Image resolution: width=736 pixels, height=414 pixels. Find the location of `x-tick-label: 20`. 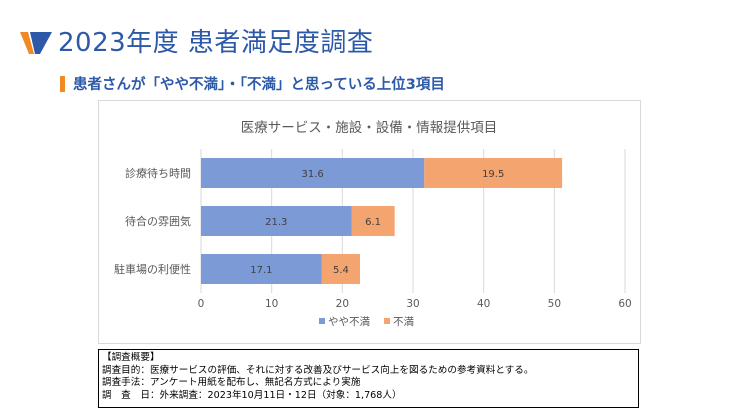

x-tick-label: 20 is located at coordinates (342, 304).